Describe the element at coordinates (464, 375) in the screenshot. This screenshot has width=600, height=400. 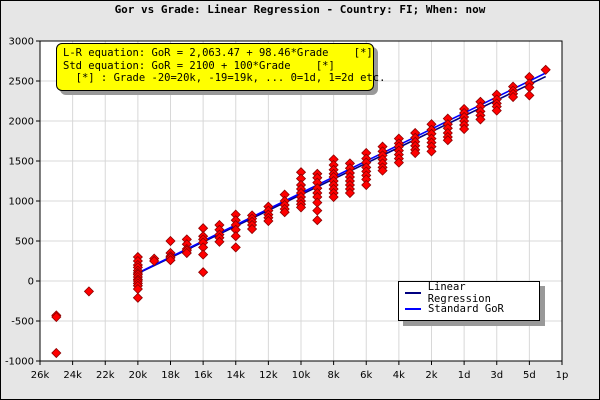
I see `x-tick-label: 1d` at that location.